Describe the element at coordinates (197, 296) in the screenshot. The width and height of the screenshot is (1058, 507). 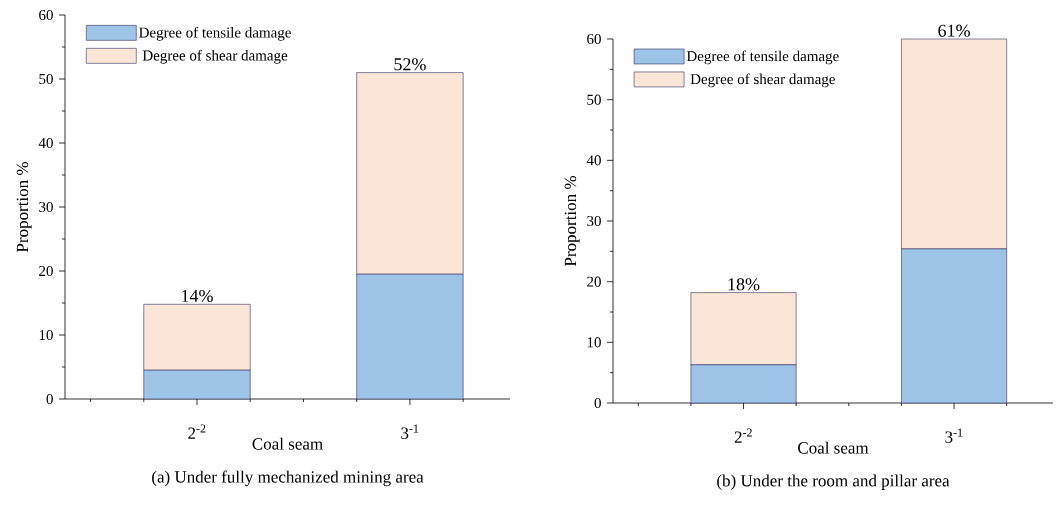
I see `total-label: 14%` at that location.